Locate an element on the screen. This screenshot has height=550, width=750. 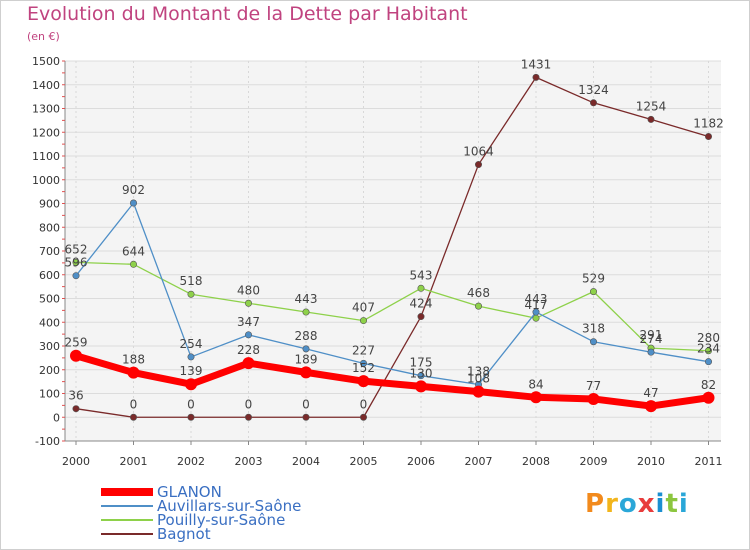
data-label-bagnot: 424 is located at coordinates (421, 304).